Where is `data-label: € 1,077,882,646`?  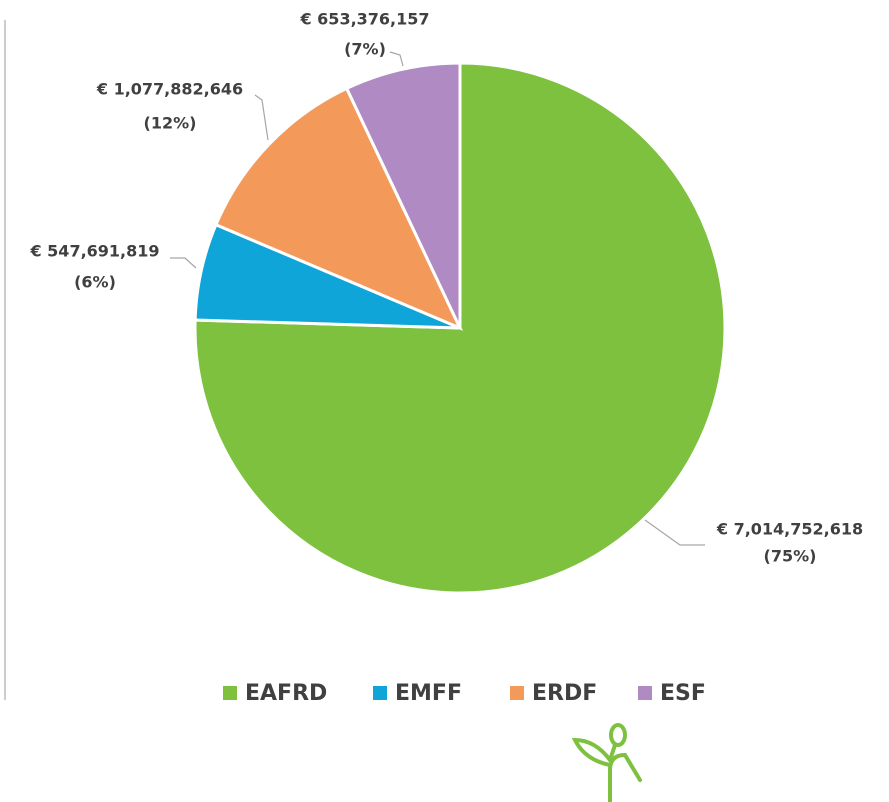
data-label: € 1,077,882,646 is located at coordinates (169, 89).